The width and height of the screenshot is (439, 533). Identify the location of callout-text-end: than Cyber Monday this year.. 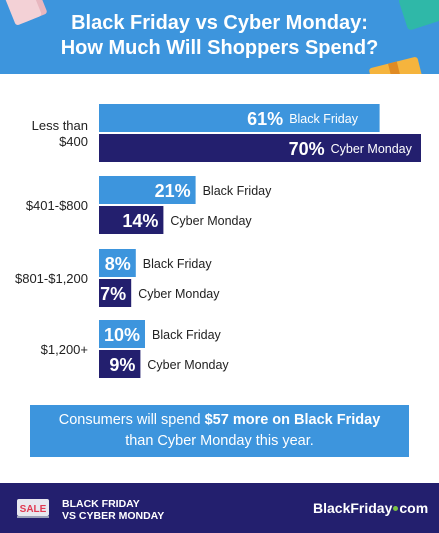
(219, 441).